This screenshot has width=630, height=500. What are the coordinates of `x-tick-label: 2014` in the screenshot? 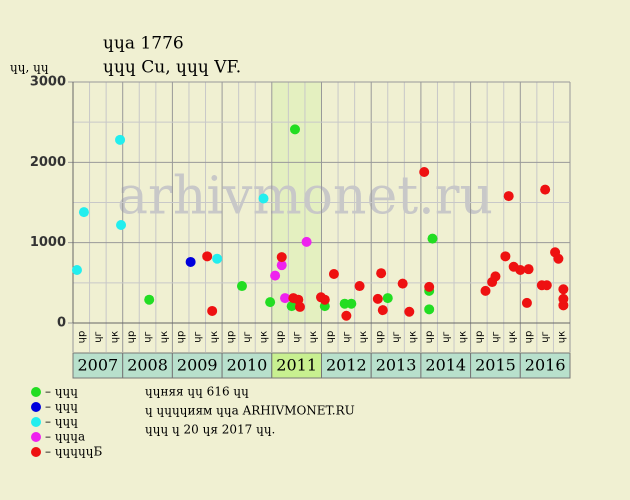 It's located at (445, 365).